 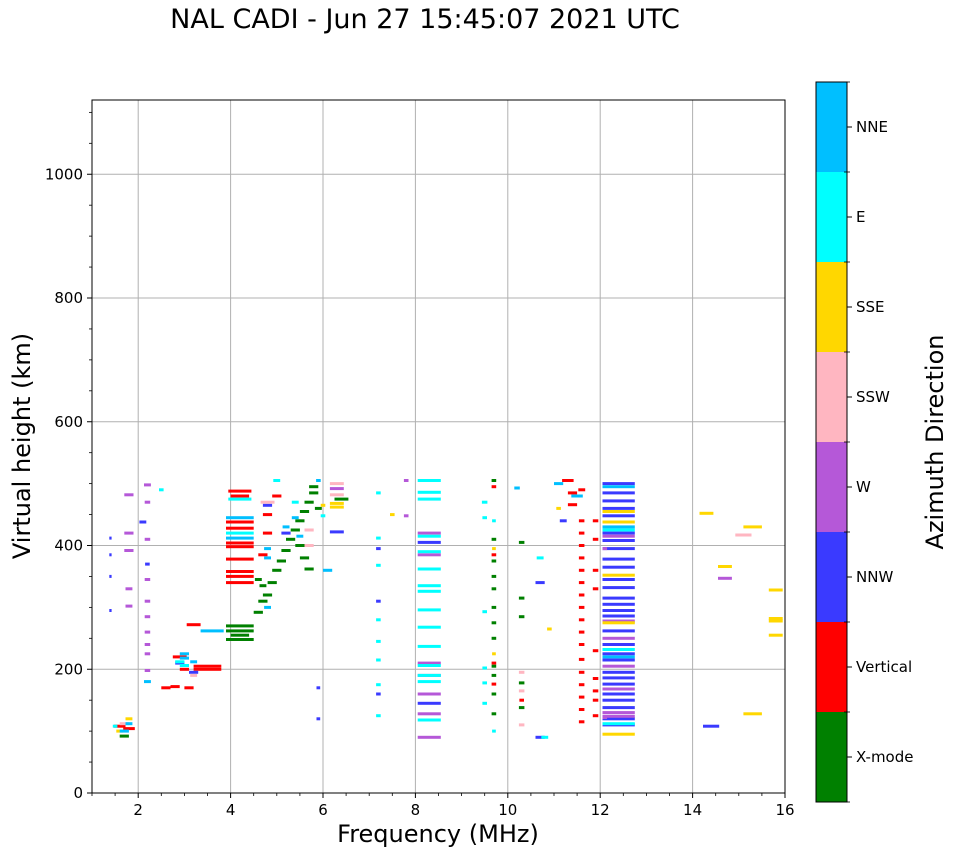 I want to click on colorbar-tick-label: NNE, so click(x=872, y=127).